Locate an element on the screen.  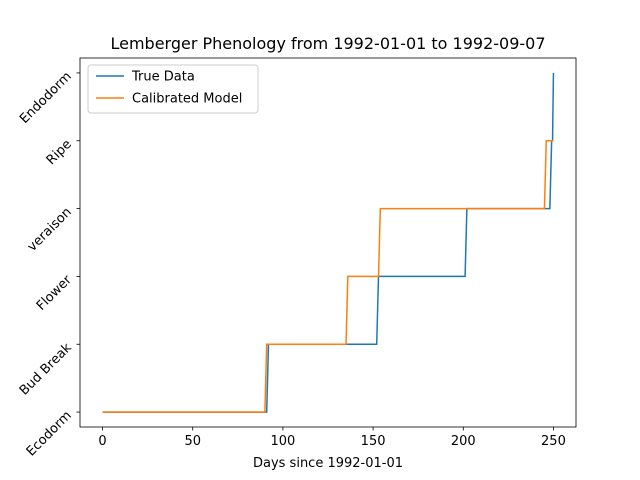
x-tick-label: 250 is located at coordinates (553, 441).